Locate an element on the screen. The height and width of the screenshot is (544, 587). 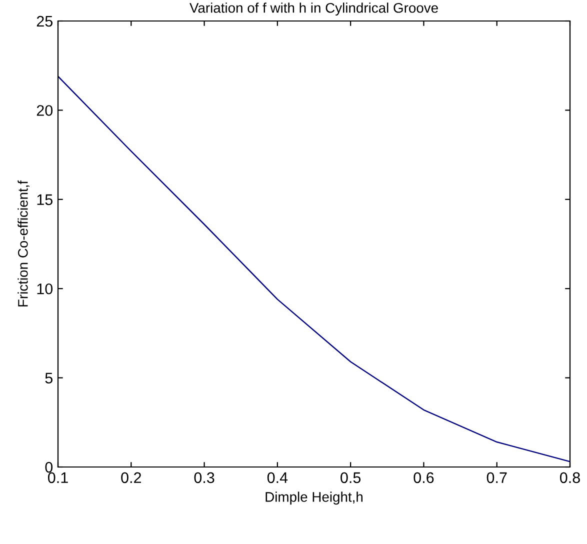
x-tick-label: 0.2 is located at coordinates (131, 478).